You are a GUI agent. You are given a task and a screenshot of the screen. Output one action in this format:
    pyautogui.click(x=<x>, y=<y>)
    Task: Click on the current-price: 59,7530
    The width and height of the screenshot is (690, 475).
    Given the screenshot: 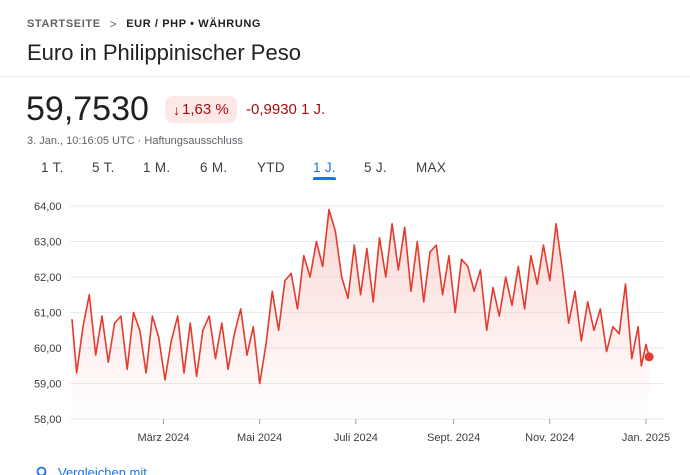 What is the action you would take?
    pyautogui.click(x=87, y=109)
    